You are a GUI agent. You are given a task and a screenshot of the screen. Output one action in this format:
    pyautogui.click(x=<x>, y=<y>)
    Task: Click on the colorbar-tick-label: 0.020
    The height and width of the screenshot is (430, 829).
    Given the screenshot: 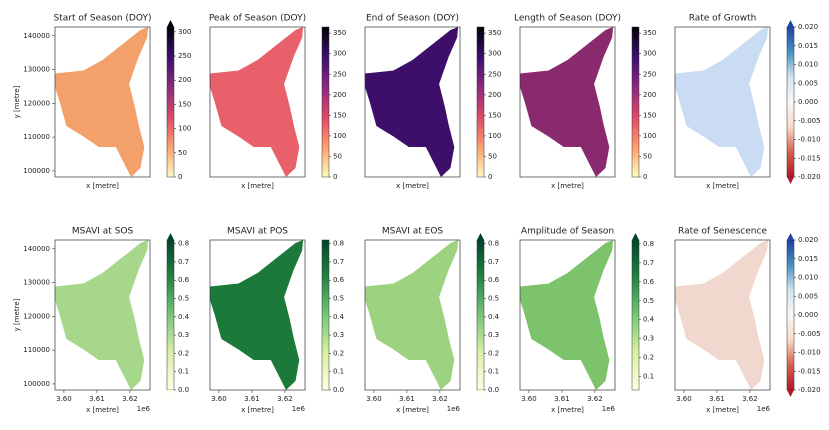 What is the action you would take?
    pyautogui.click(x=808, y=27)
    